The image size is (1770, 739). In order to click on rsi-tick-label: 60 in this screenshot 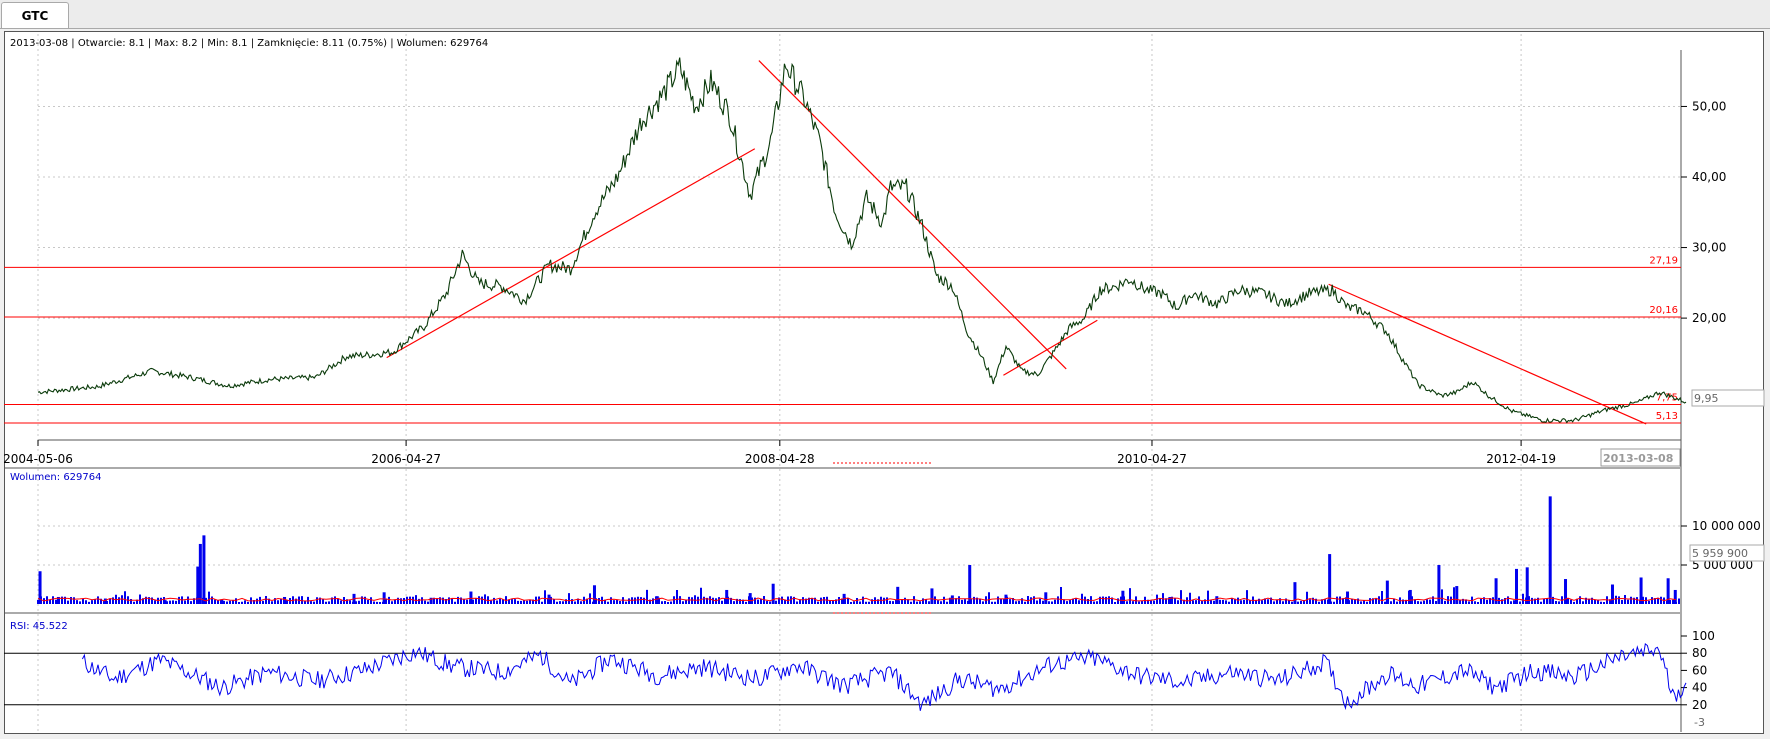, I will do `click(1699, 670)`.